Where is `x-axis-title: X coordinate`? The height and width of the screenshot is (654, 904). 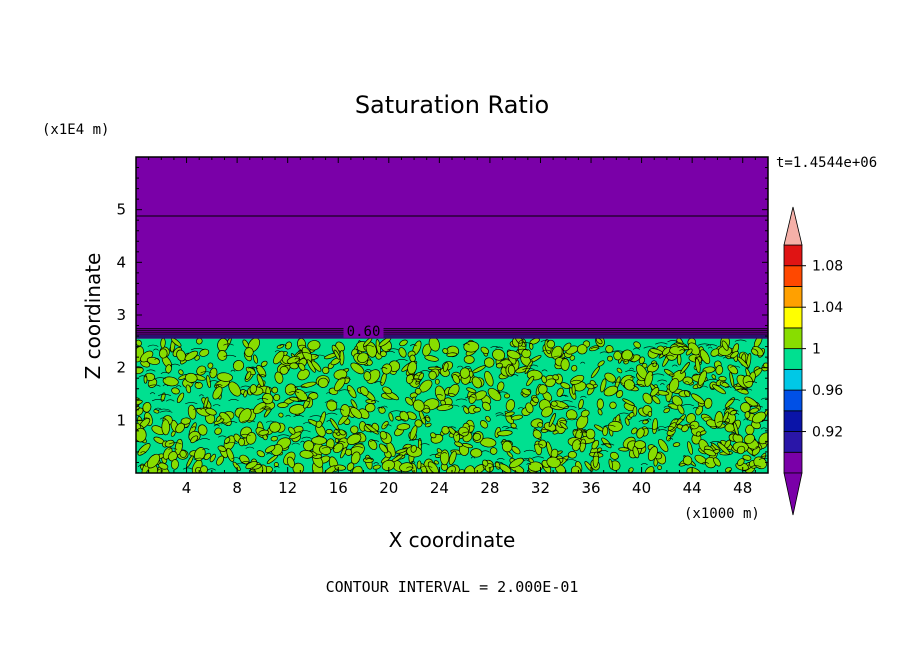
x-axis-title: X coordinate is located at coordinates (452, 540).